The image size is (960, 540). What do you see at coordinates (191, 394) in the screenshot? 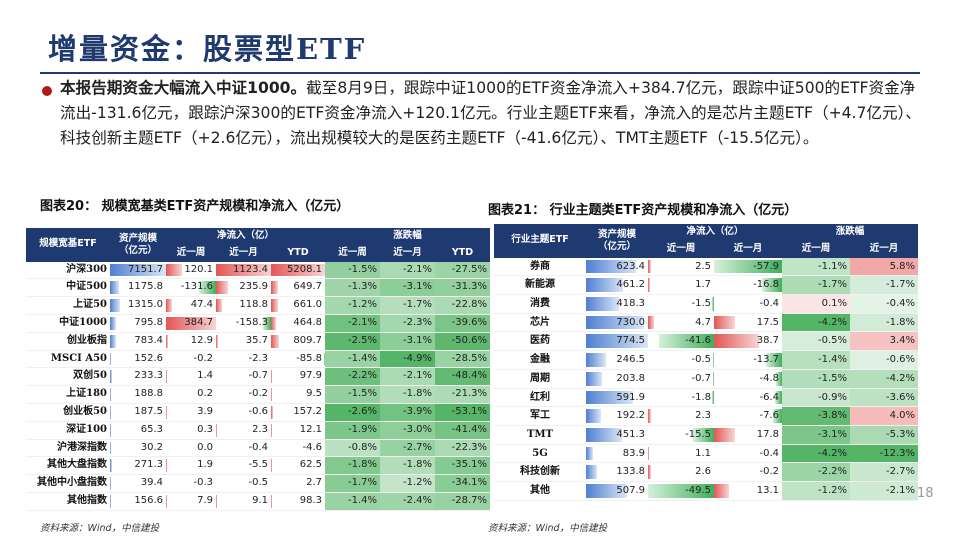
I see `value-bar-cell: 0.2` at bounding box center [191, 394].